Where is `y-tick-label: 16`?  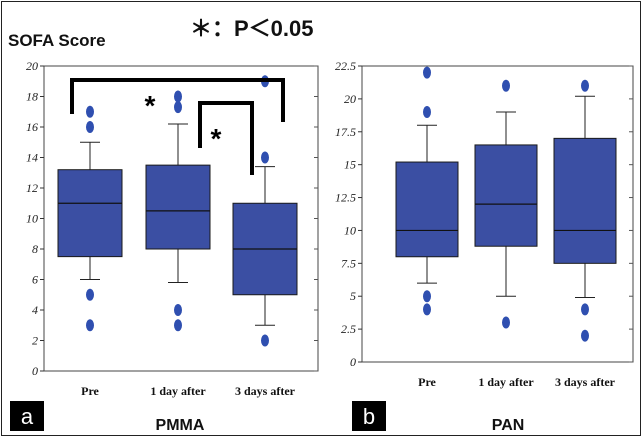 y-tick-label: 16 is located at coordinates (32, 127).